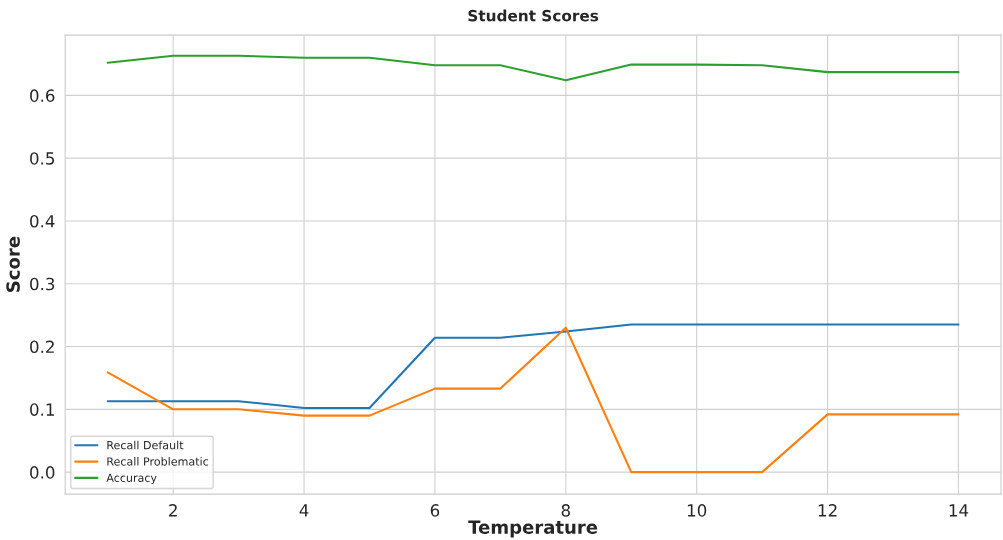 This screenshot has height=540, width=1003. I want to click on y-axis-title: Score, so click(13, 264).